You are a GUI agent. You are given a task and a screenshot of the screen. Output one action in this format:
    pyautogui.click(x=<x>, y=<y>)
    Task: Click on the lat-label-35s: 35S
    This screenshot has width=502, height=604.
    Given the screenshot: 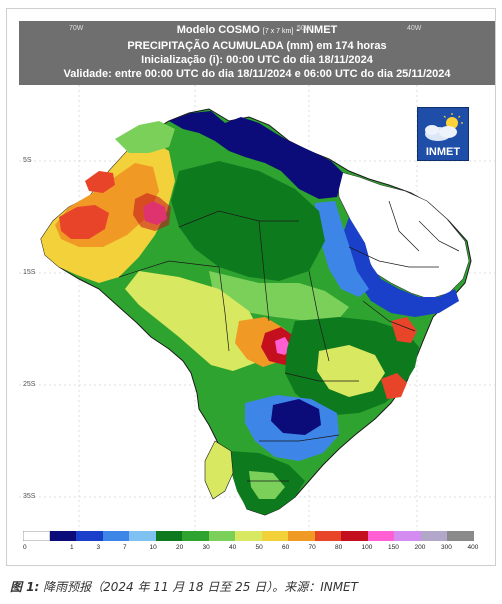 What is the action you would take?
    pyautogui.click(x=29, y=496)
    